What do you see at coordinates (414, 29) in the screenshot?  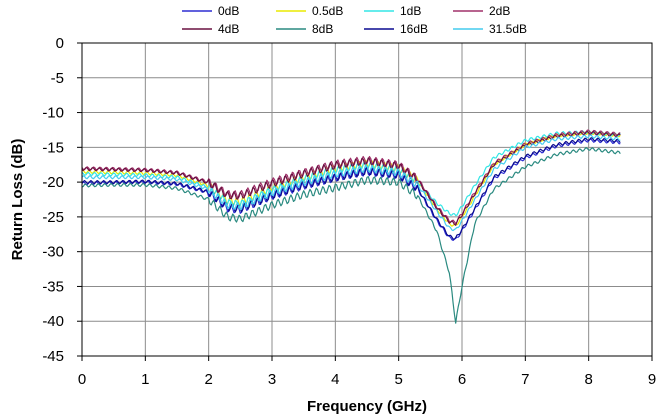 I see `legend-label: 16dB` at bounding box center [414, 29].